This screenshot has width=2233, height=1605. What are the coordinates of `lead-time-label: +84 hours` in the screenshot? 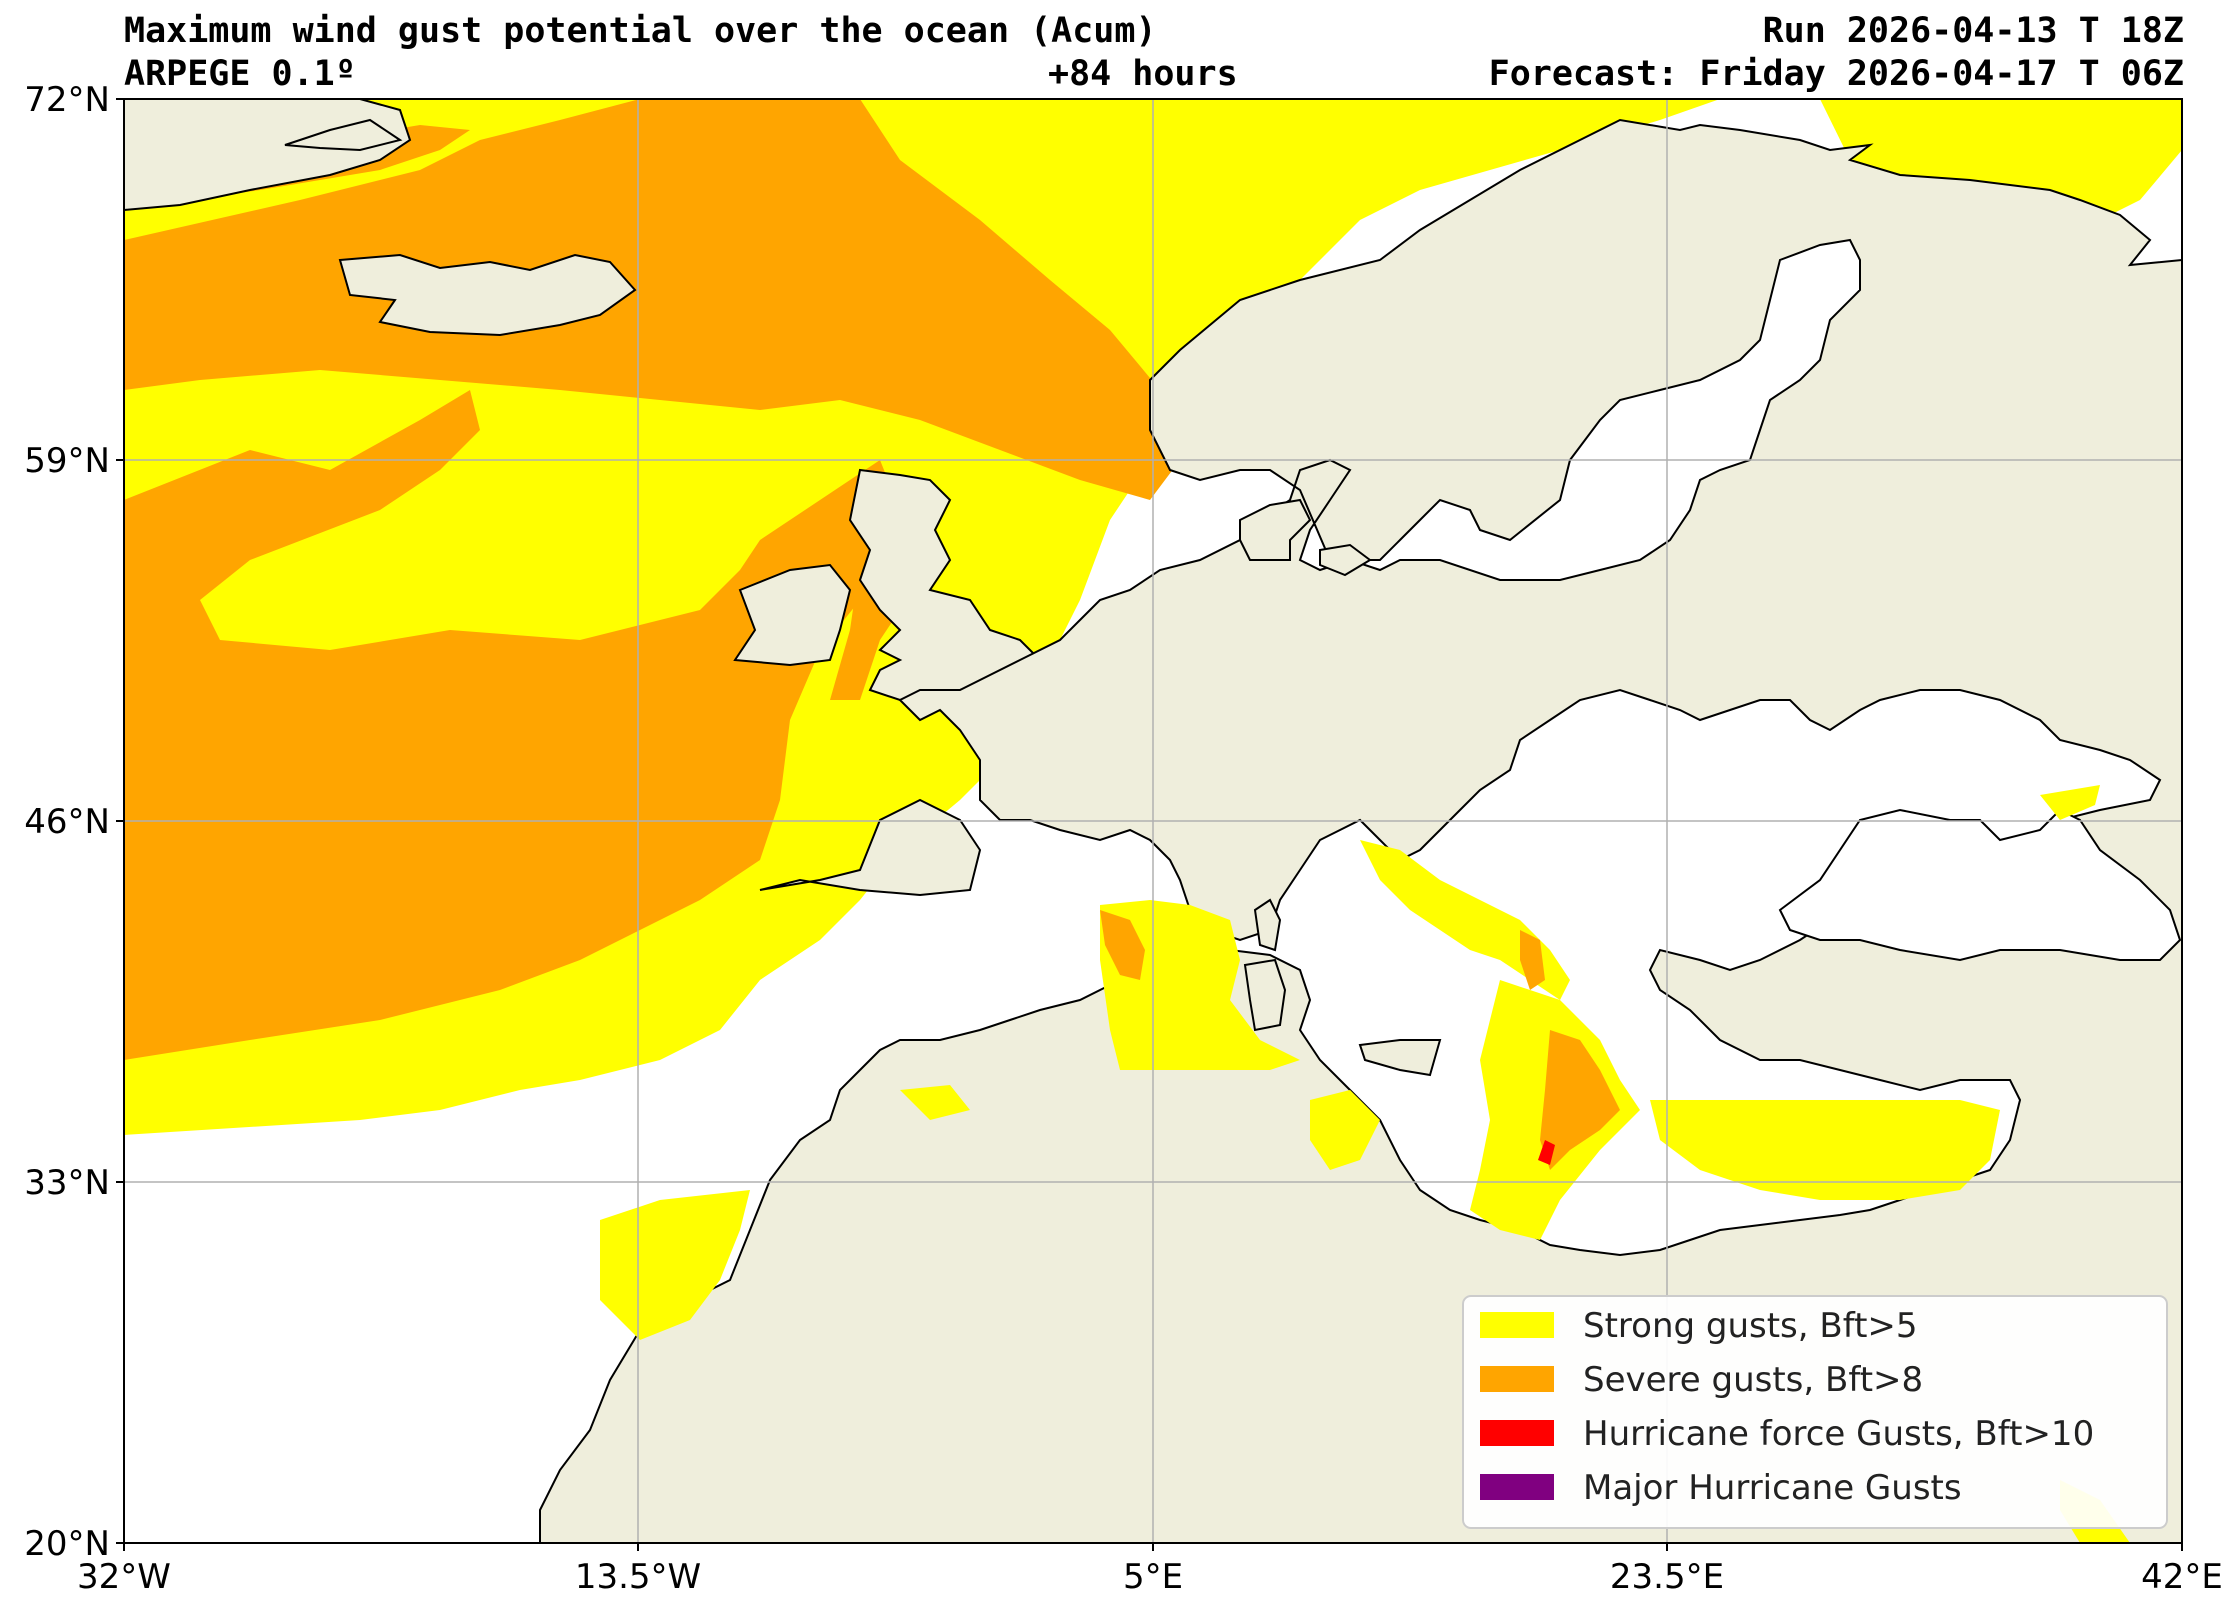 It's located at (1143, 74).